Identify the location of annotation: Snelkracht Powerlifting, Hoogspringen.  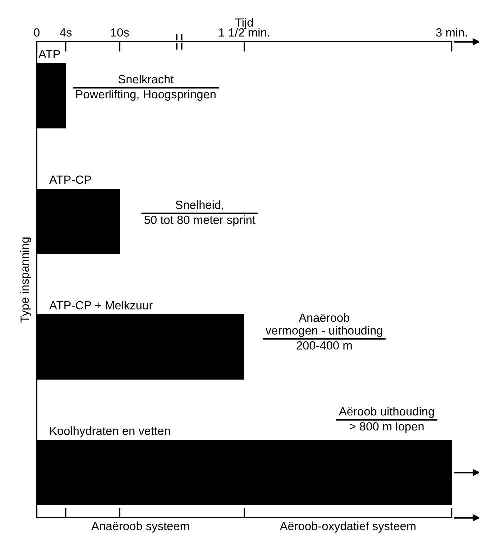
(146, 88).